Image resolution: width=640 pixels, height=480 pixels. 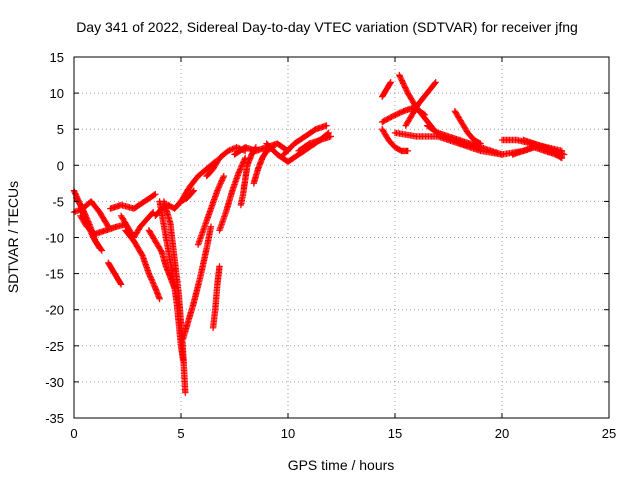 What do you see at coordinates (609, 433) in the screenshot?
I see `x-tick-label: 25` at bounding box center [609, 433].